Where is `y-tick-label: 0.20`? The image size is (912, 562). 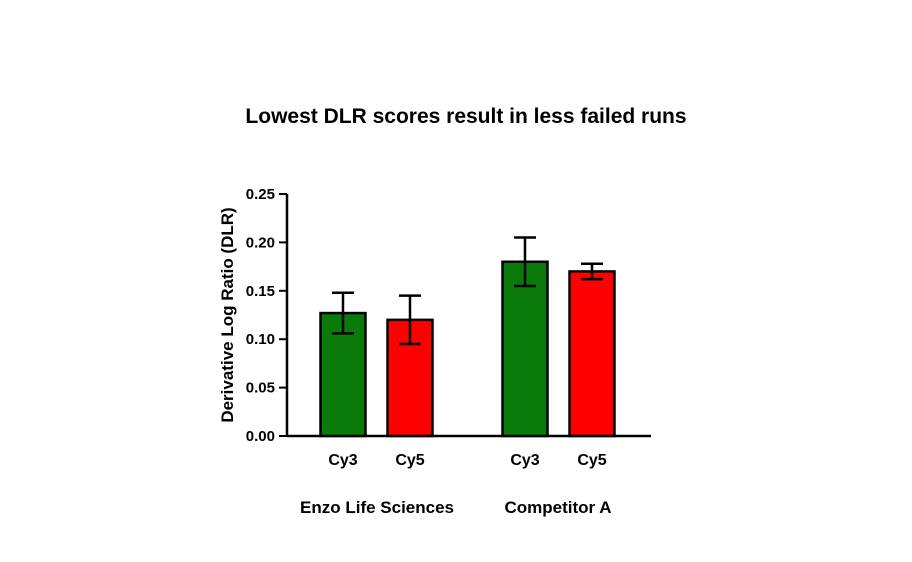 y-tick-label: 0.20 is located at coordinates (260, 242).